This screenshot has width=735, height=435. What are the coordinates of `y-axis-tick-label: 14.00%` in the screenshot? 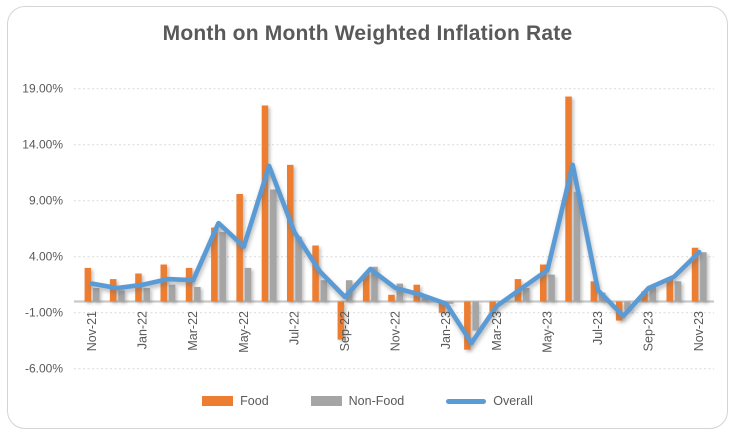 It's located at (42, 145).